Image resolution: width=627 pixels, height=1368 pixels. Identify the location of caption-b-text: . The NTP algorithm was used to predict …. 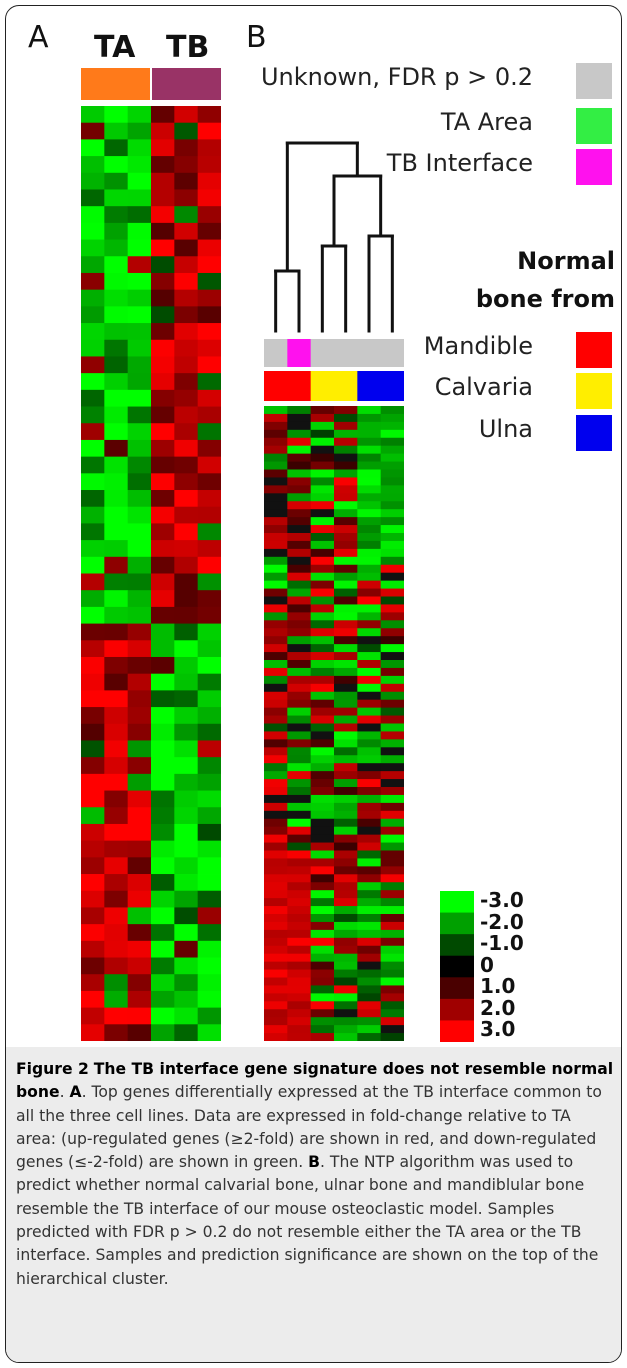
(307, 1220).